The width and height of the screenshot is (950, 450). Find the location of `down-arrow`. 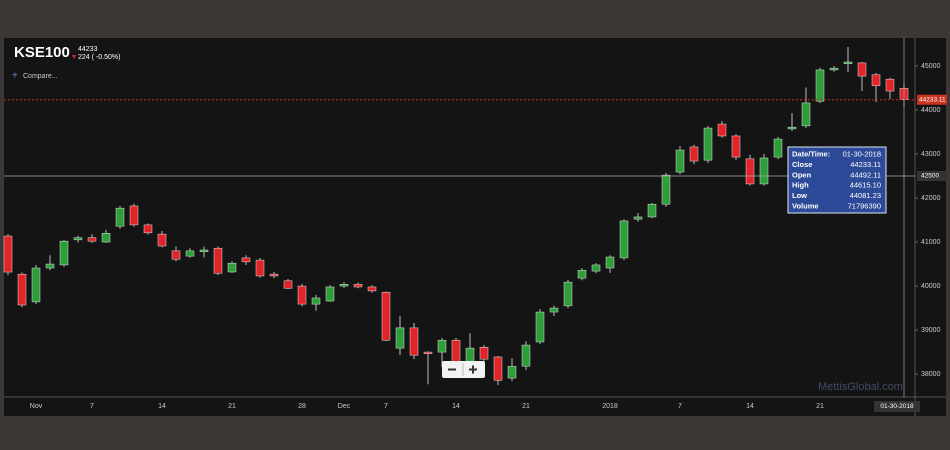

down-arrow is located at coordinates (74, 57).